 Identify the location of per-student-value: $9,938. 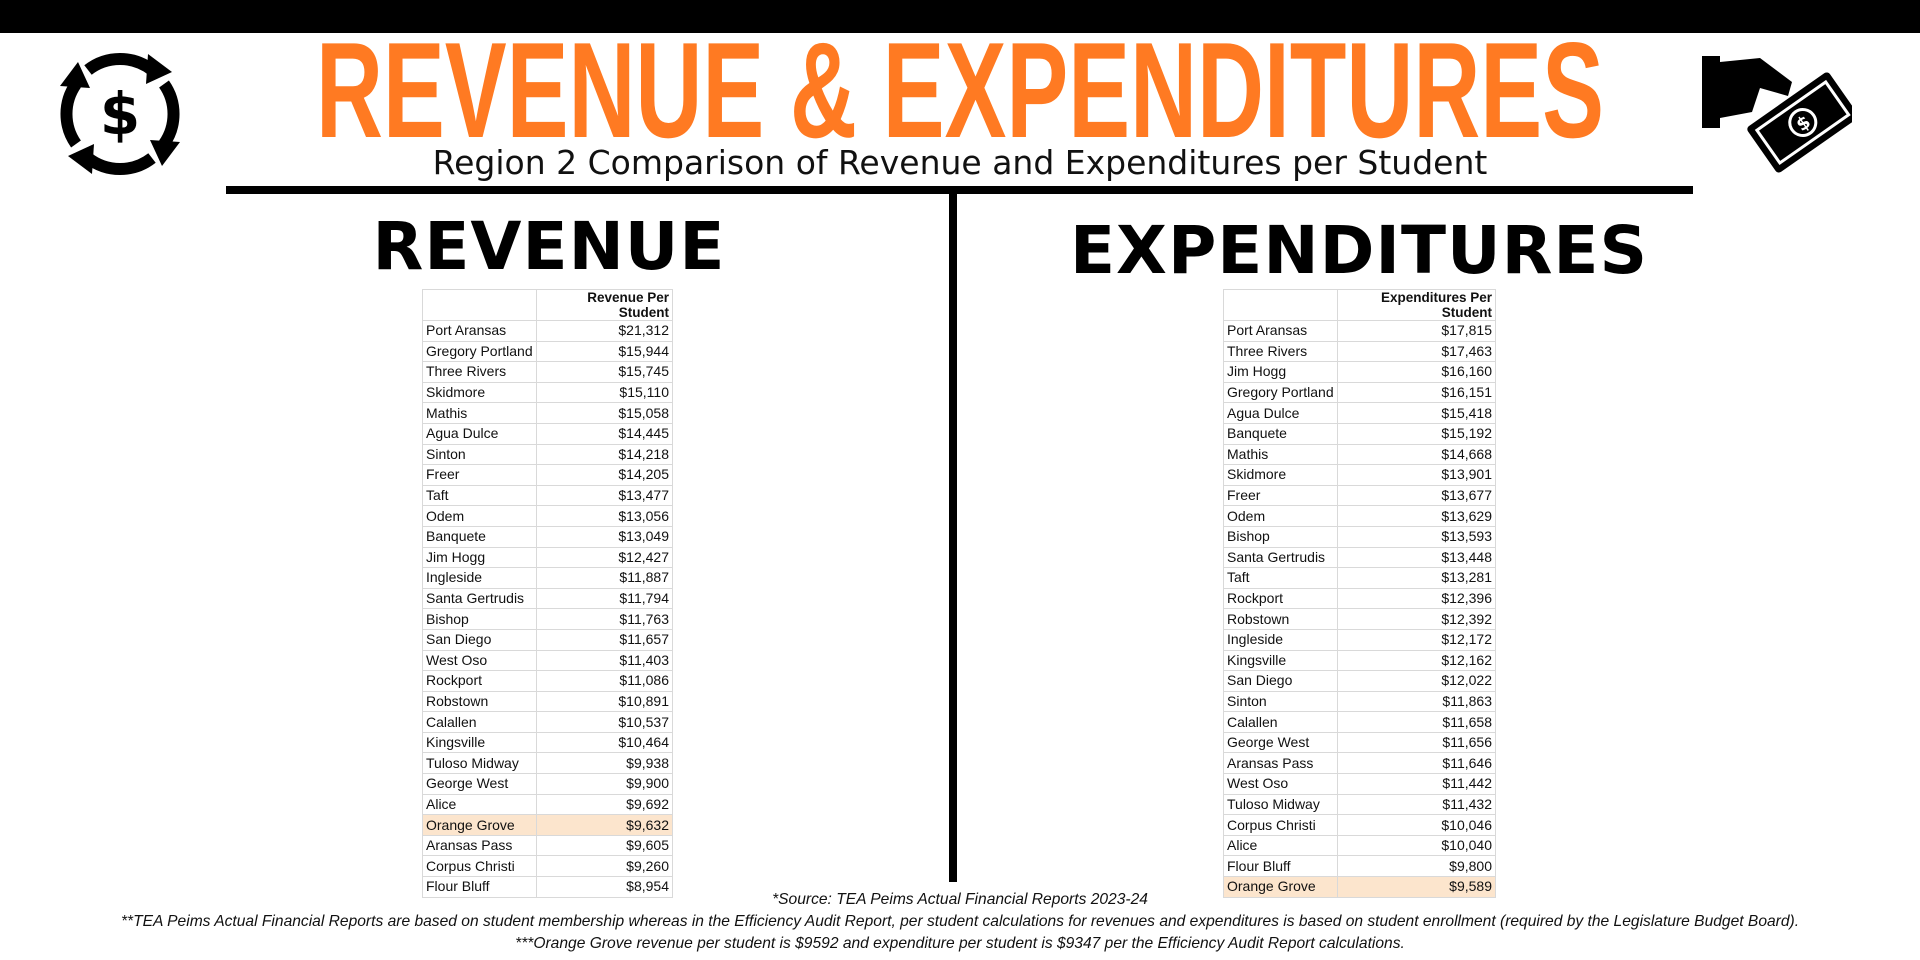
(604, 763).